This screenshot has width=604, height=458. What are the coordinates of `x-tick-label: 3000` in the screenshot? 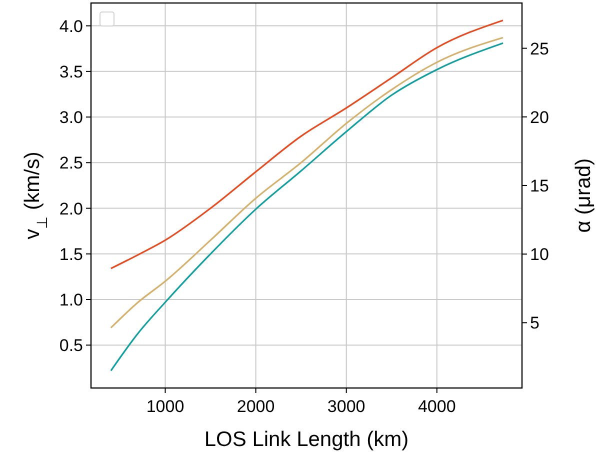 It's located at (346, 406).